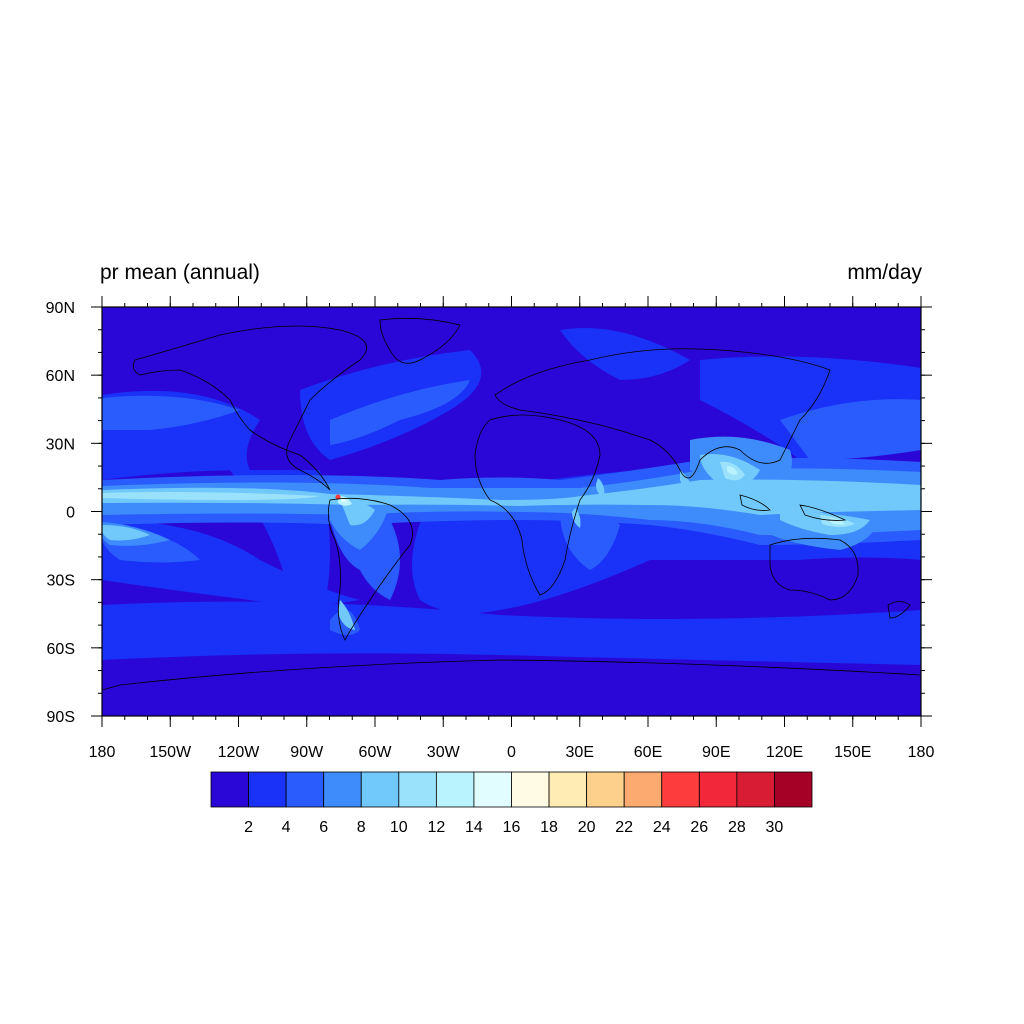 The height and width of the screenshot is (1024, 1024). Describe the element at coordinates (170, 752) in the screenshot. I see `lon-tick-label: 150W` at that location.